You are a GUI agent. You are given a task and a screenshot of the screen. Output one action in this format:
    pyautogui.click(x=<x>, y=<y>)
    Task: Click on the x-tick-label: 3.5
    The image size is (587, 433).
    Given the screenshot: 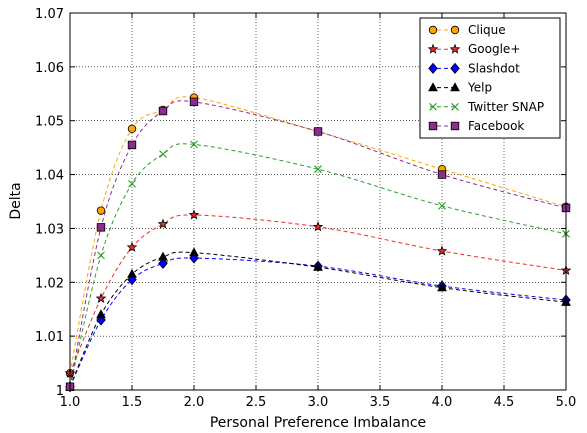 What is the action you would take?
    pyautogui.click(x=380, y=402)
    